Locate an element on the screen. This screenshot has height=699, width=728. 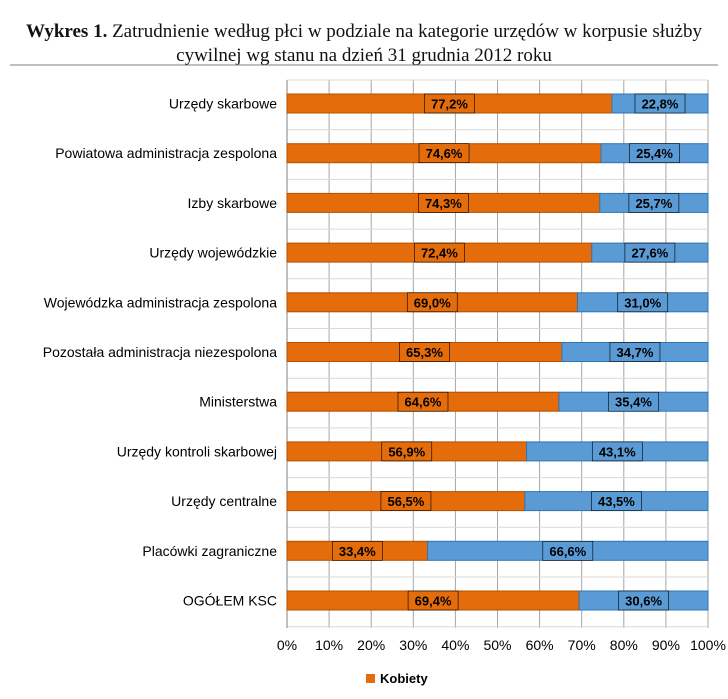
data-label-kobiety: 74,3% is located at coordinates (443, 203).